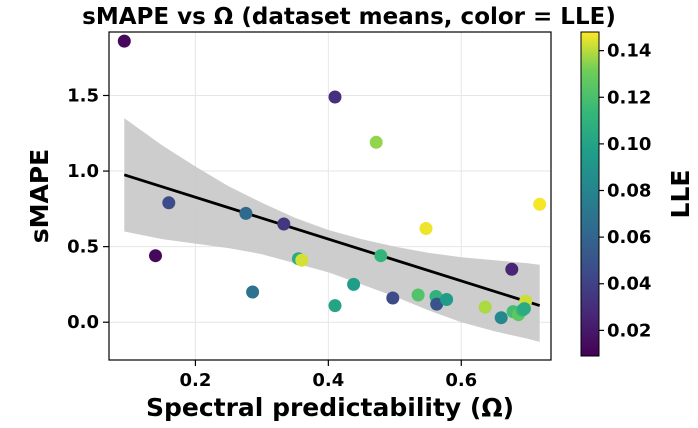 The height and width of the screenshot is (428, 698). I want to click on colorbar-tick-label: 0.08, so click(629, 191).